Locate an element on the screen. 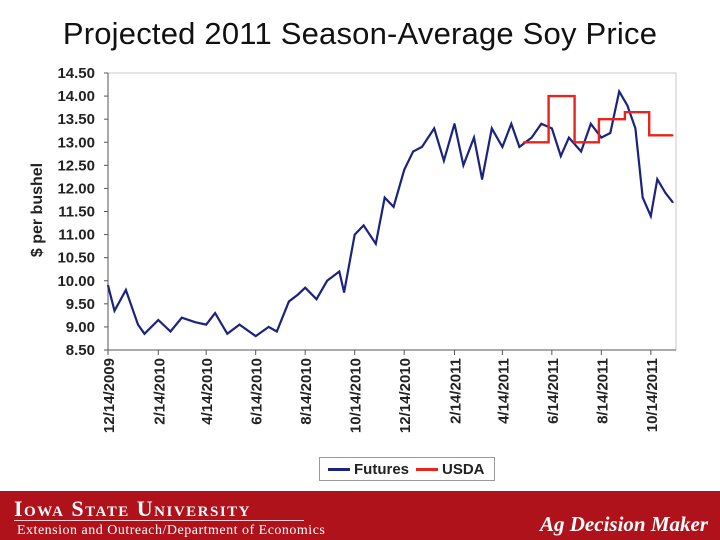 This screenshot has width=720, height=540. y-tick-label: 13.00 is located at coordinates (76, 142).